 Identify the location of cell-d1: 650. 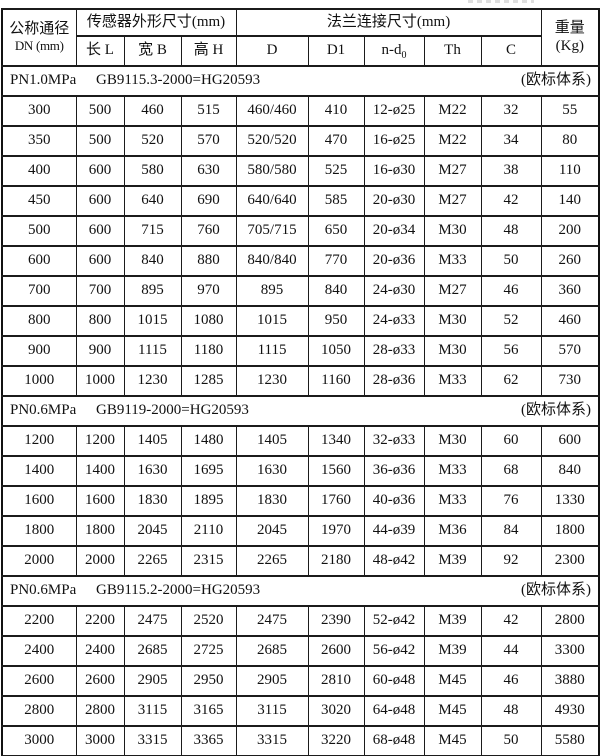
(336, 231).